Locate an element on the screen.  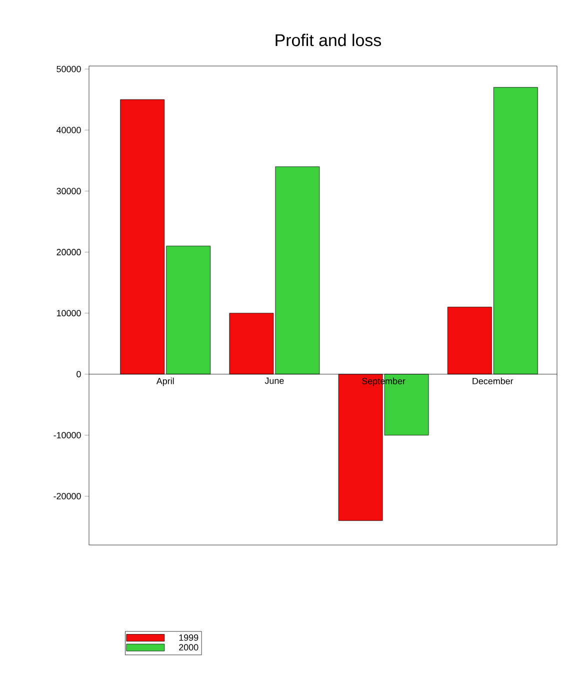
x-tick-label: December is located at coordinates (493, 381).